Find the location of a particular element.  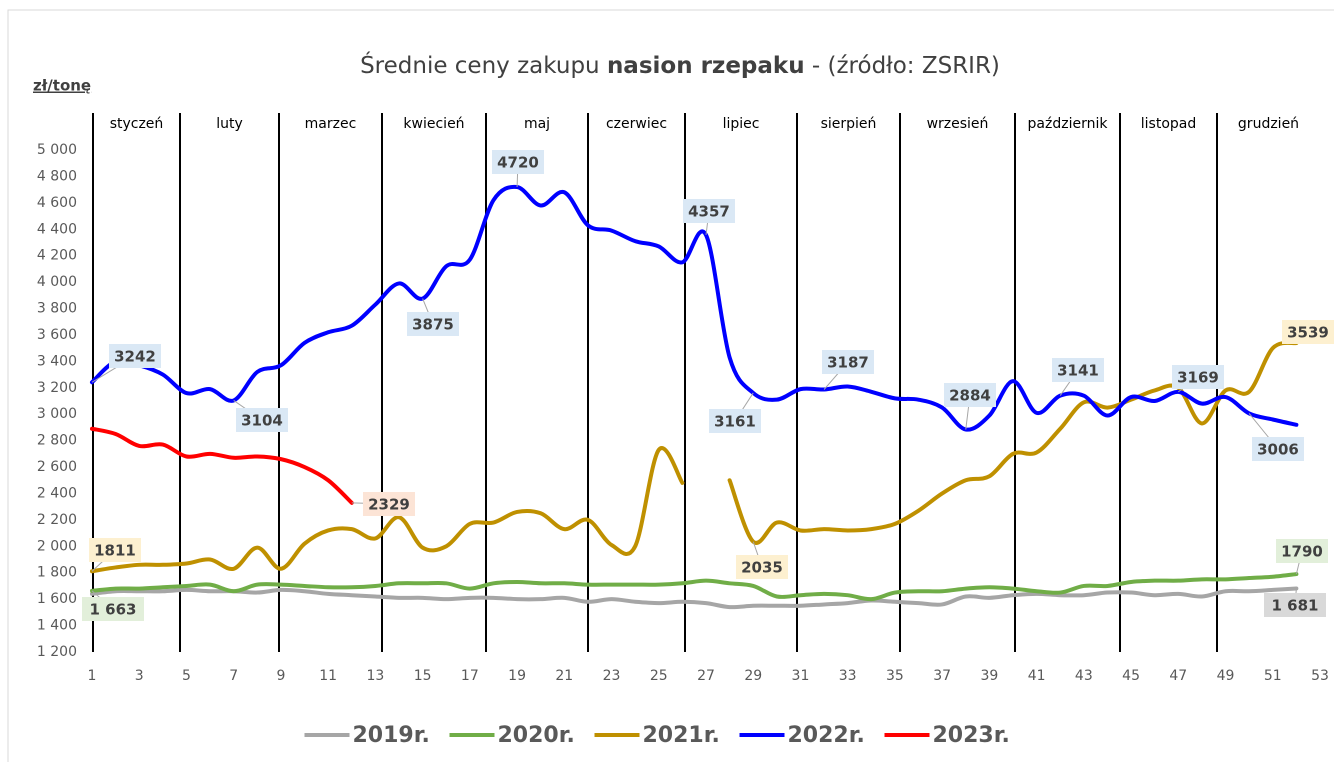

month-label: styczeń is located at coordinates (137, 124).